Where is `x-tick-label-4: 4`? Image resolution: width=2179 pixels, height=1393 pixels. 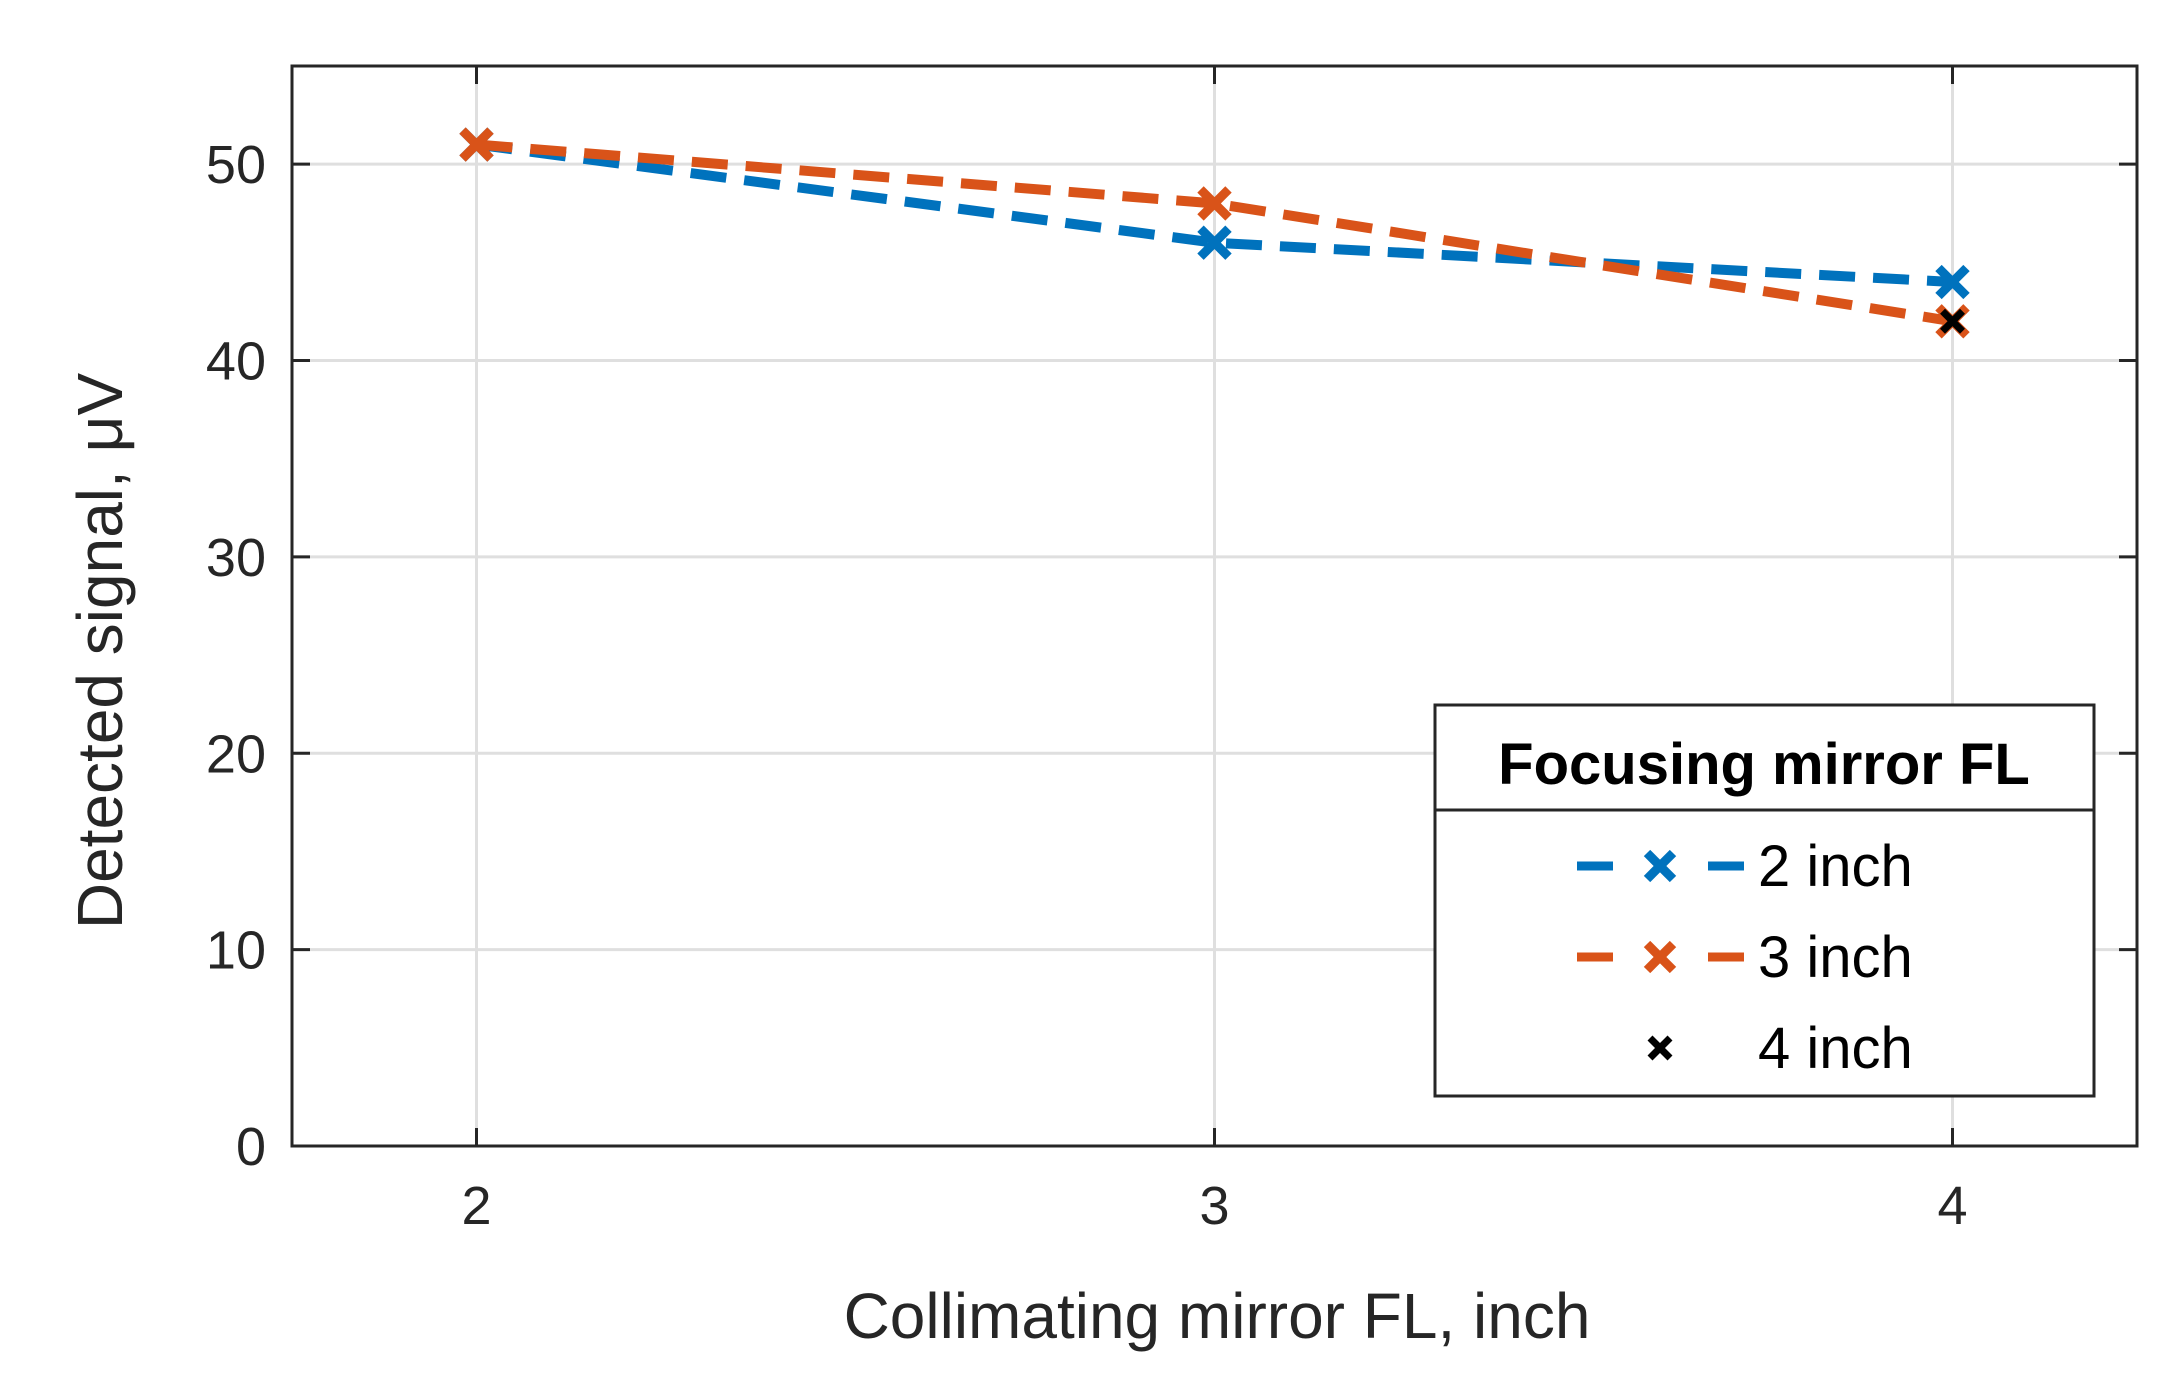 x-tick-label-4: 4 is located at coordinates (1952, 1206).